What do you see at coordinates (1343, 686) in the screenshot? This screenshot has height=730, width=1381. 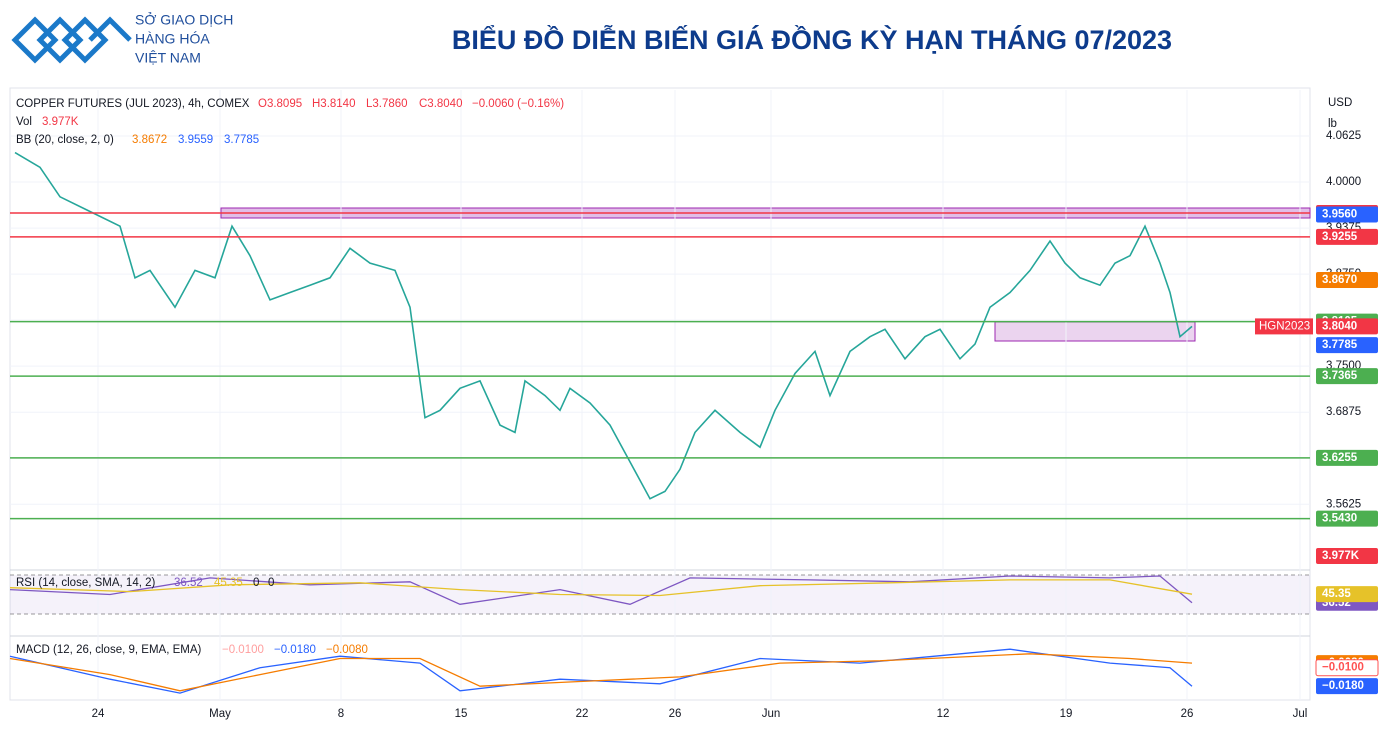 I see `macd-label: −0.0180` at bounding box center [1343, 686].